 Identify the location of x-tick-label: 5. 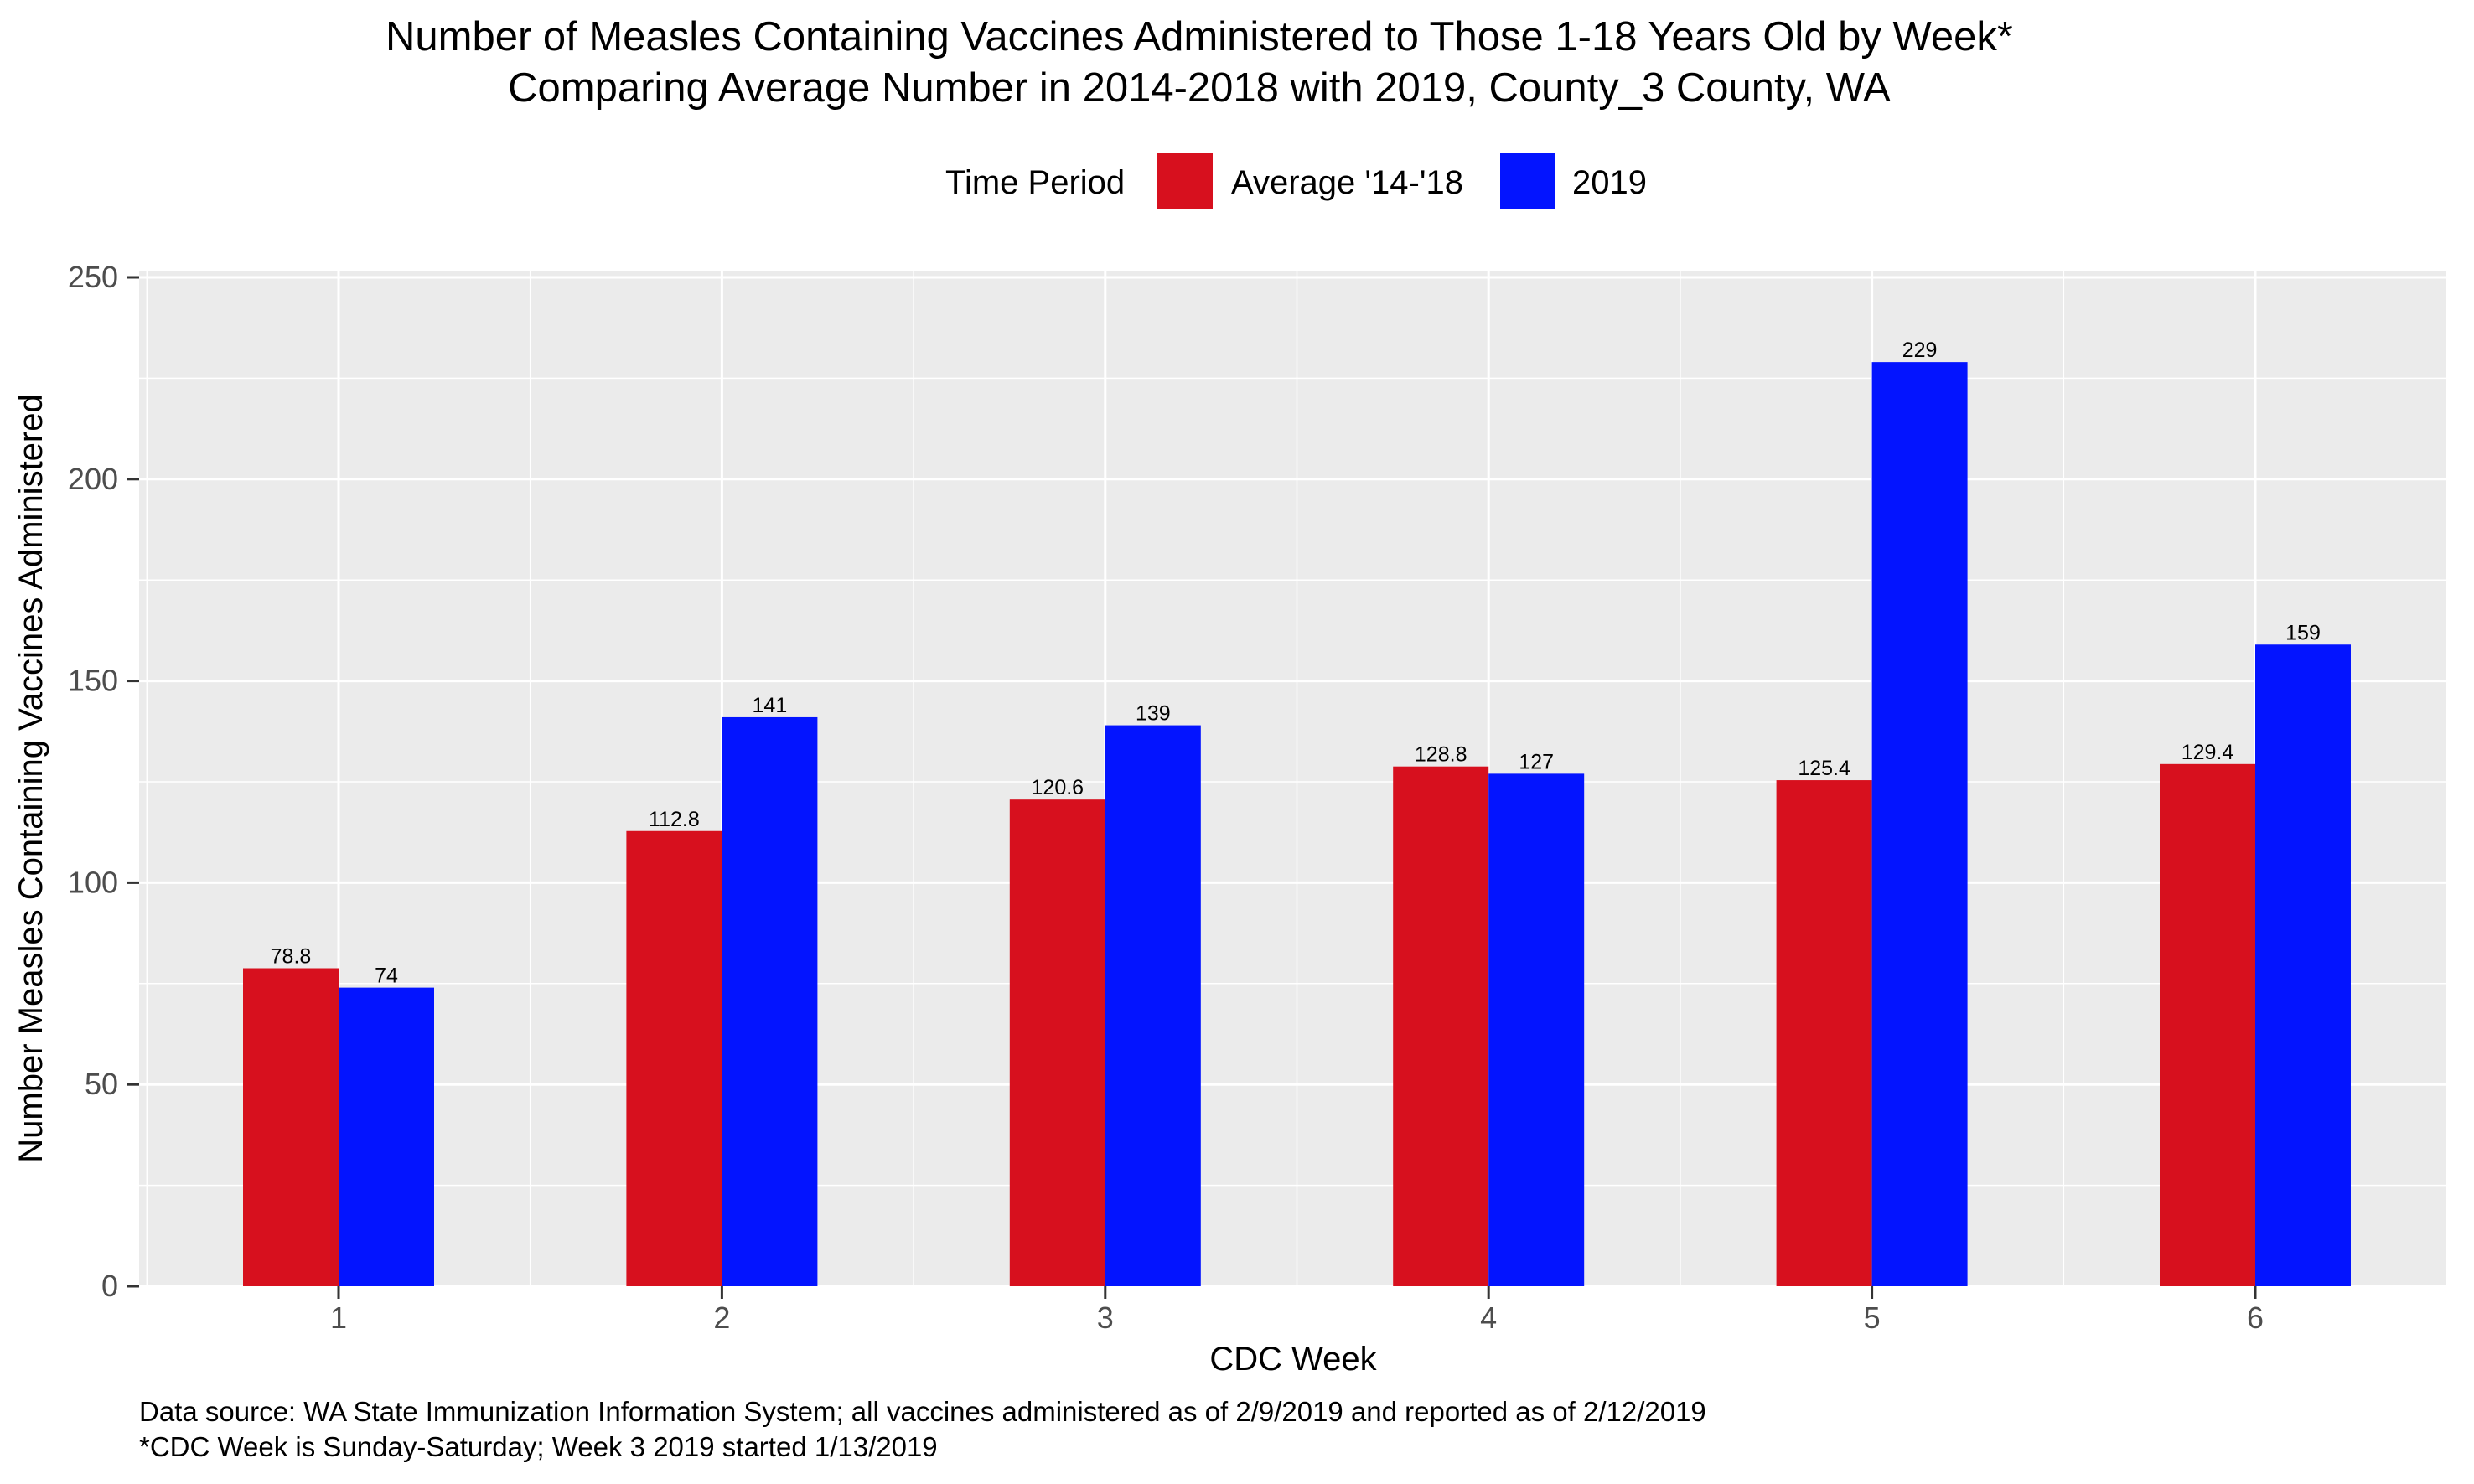
(1872, 1317).